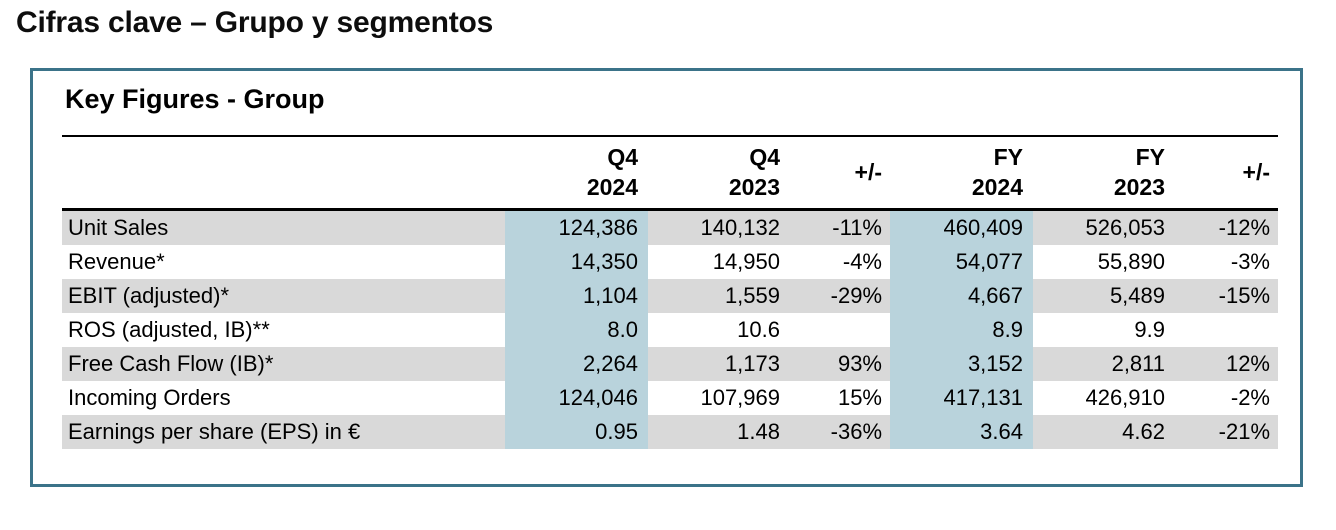 This screenshot has width=1336, height=530. What do you see at coordinates (997, 187) in the screenshot?
I see `header-fy-2024-line2: 2024` at bounding box center [997, 187].